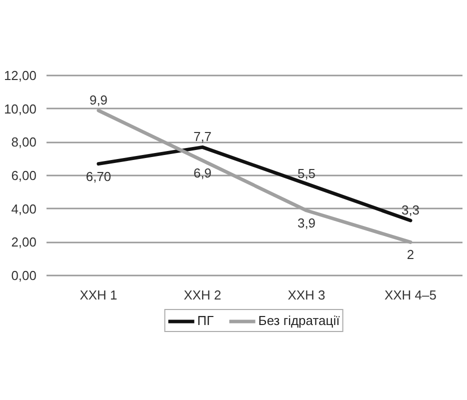 The image size is (467, 400). I want to click on data-label: 6,9, so click(202, 173).